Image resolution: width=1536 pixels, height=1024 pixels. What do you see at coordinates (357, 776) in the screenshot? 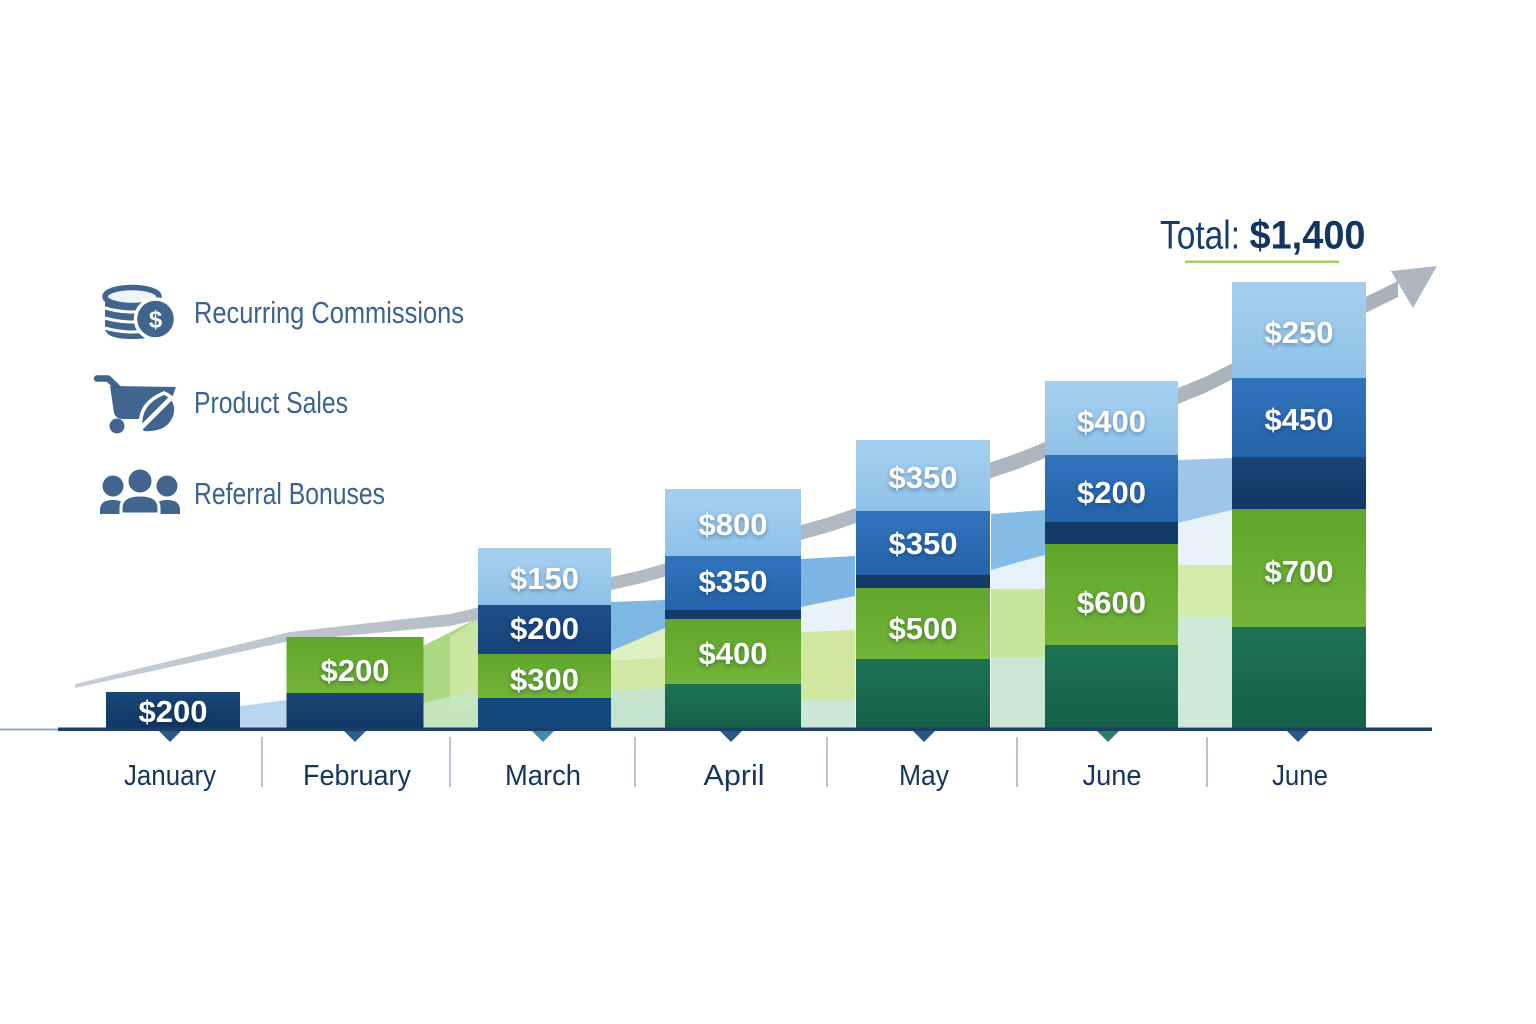
I see `svg-text: February` at bounding box center [357, 776].